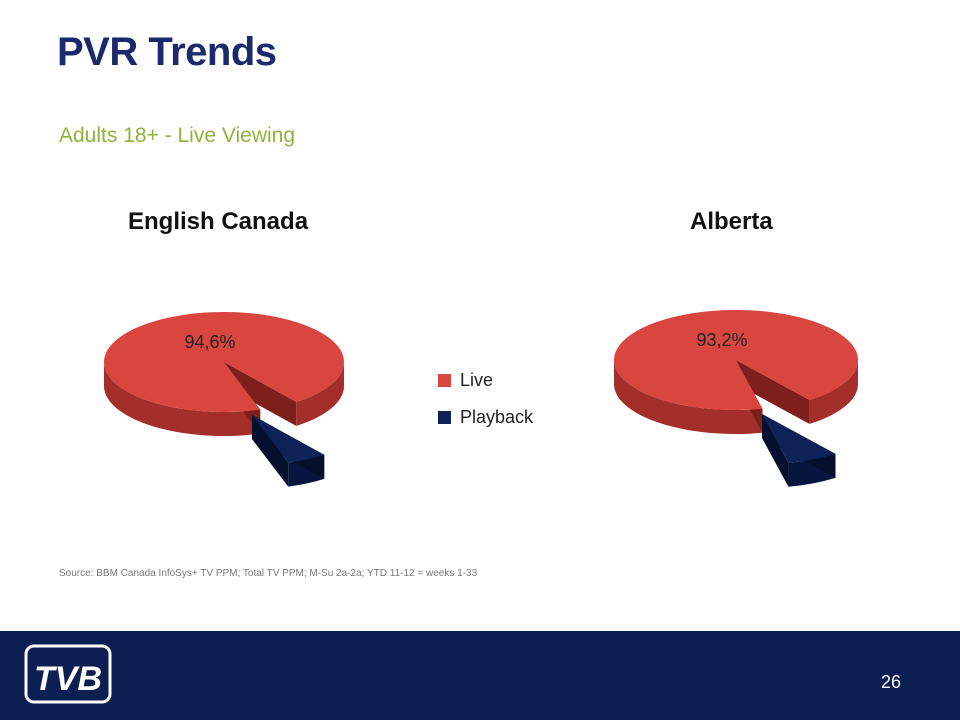 The height and width of the screenshot is (720, 960). Describe the element at coordinates (480, 675) in the screenshot. I see `footer-bar: TVB 26` at that location.